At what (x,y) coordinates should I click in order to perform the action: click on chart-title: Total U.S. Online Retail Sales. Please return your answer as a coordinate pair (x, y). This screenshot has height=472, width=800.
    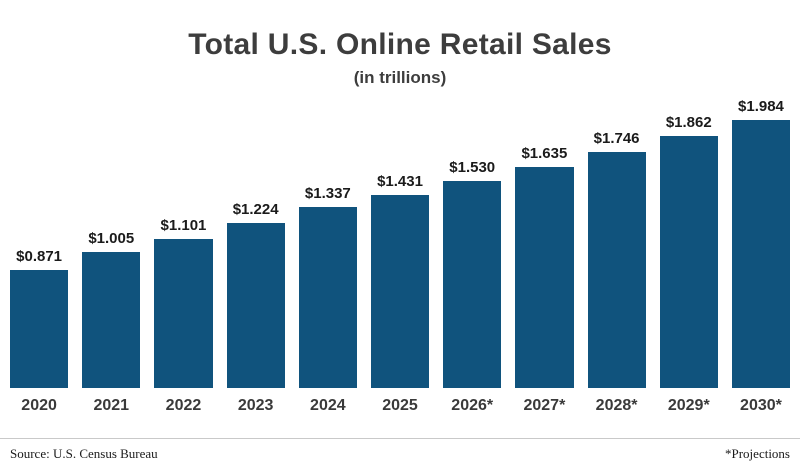
    Looking at the image, I should click on (400, 44).